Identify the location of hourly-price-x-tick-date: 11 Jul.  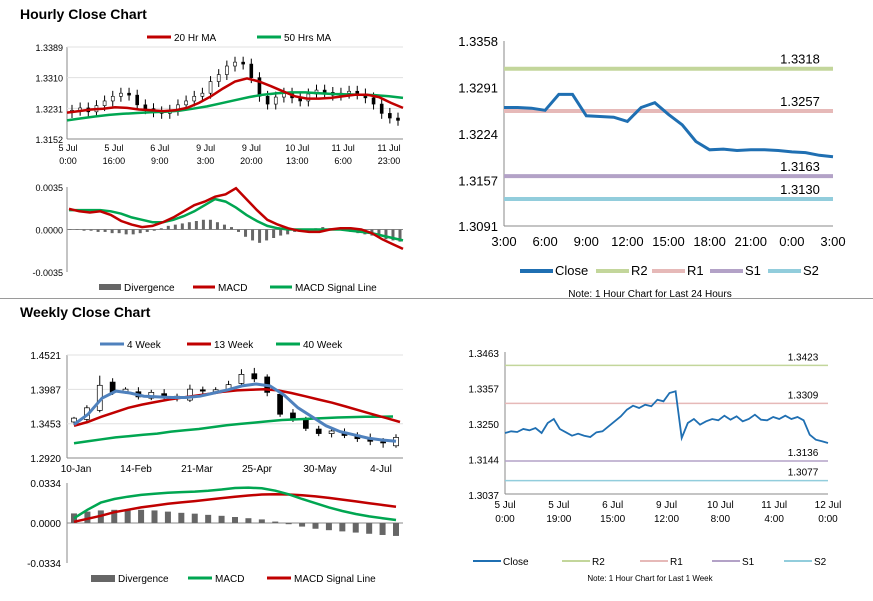
(342, 148).